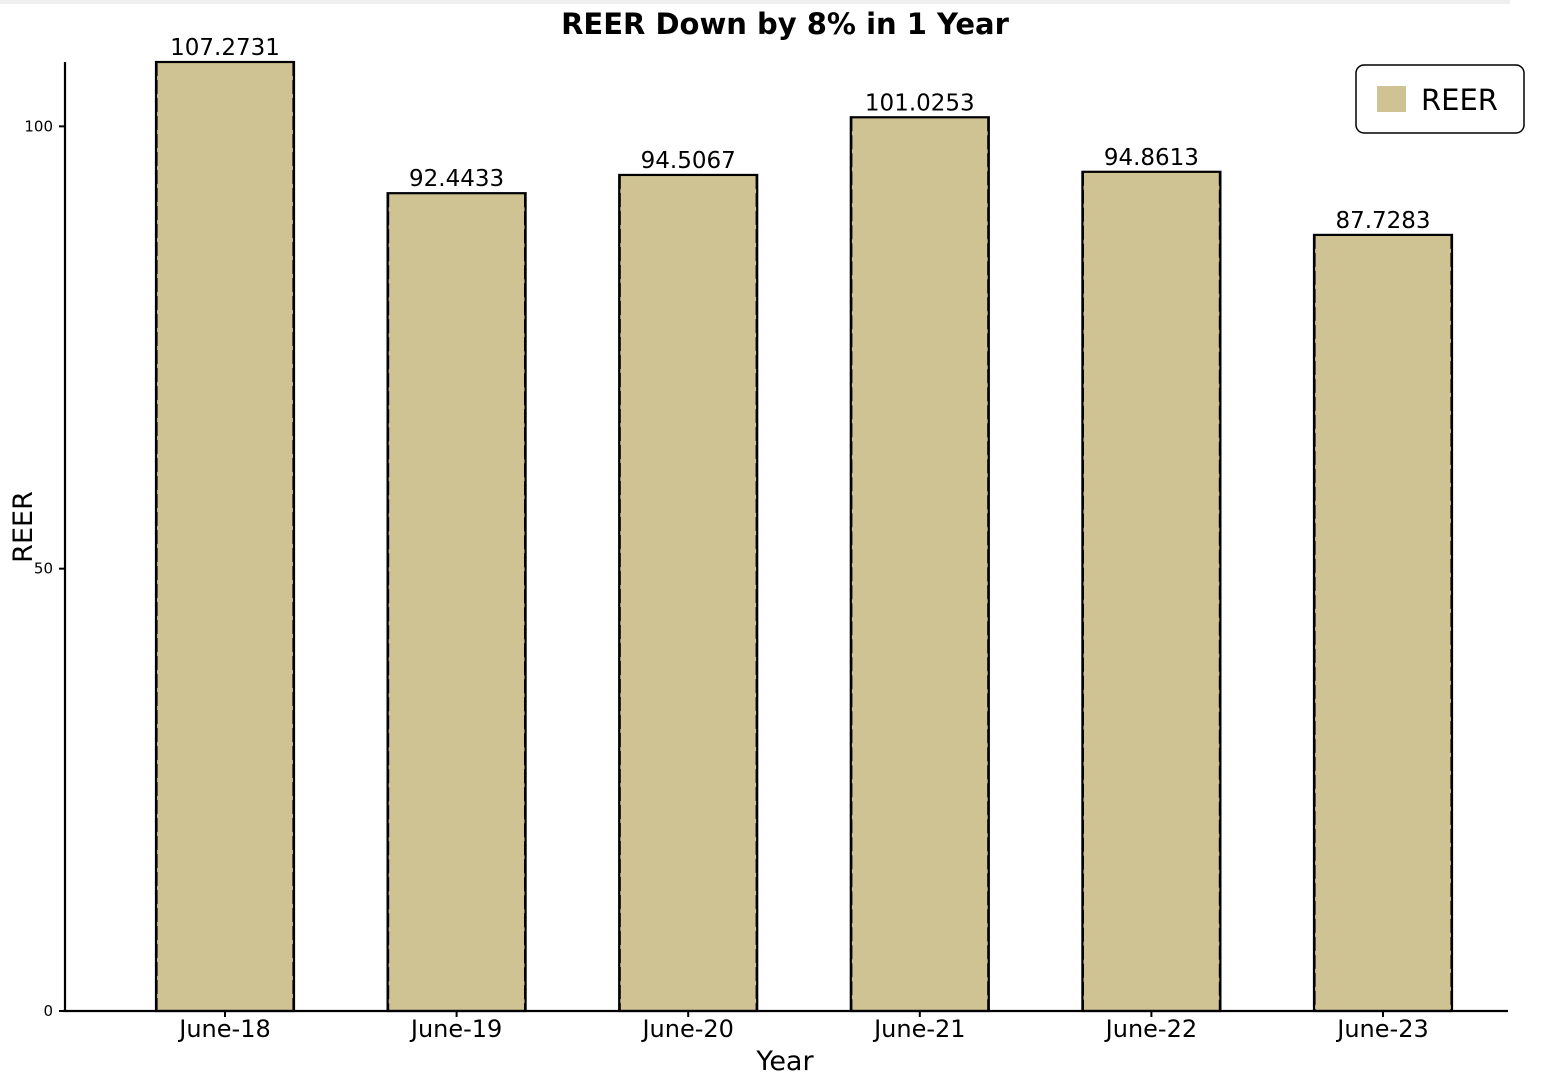 Image resolution: width=1546 pixels, height=1084 pixels. Describe the element at coordinates (755, 2) in the screenshot. I see `top-strip` at that location.